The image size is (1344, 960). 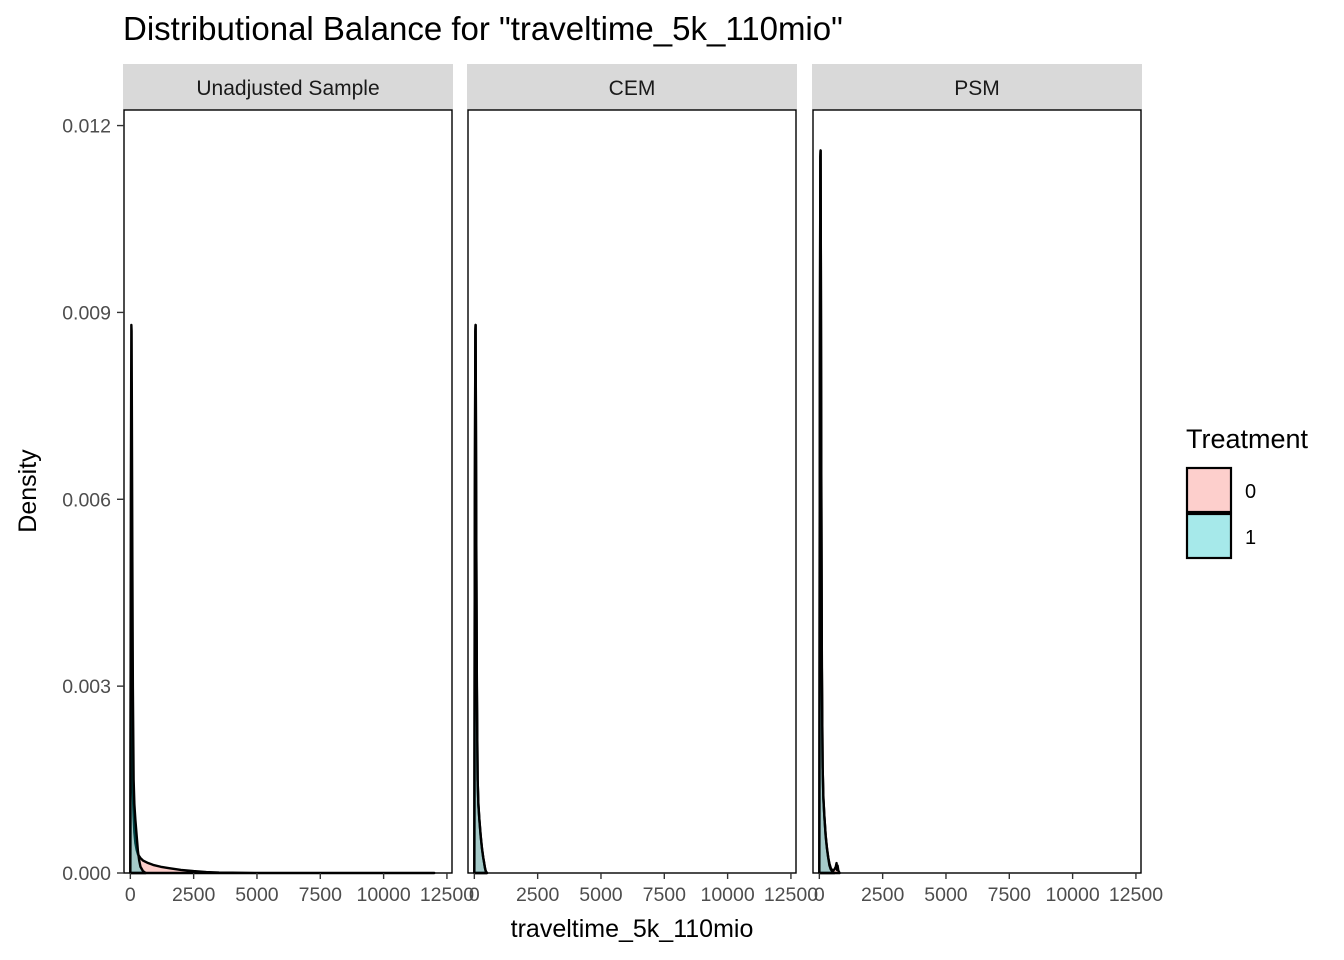 I want to click on strip-label: Unadjusted Sample, so click(x=287, y=88).